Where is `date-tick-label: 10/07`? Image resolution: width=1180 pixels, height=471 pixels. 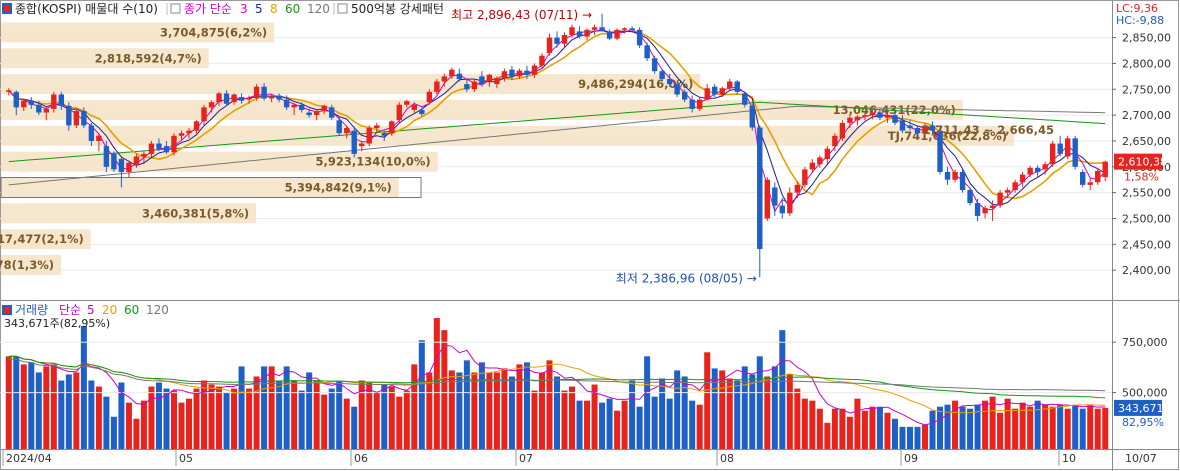
date-tick-label: 10/07 is located at coordinates (1141, 458).